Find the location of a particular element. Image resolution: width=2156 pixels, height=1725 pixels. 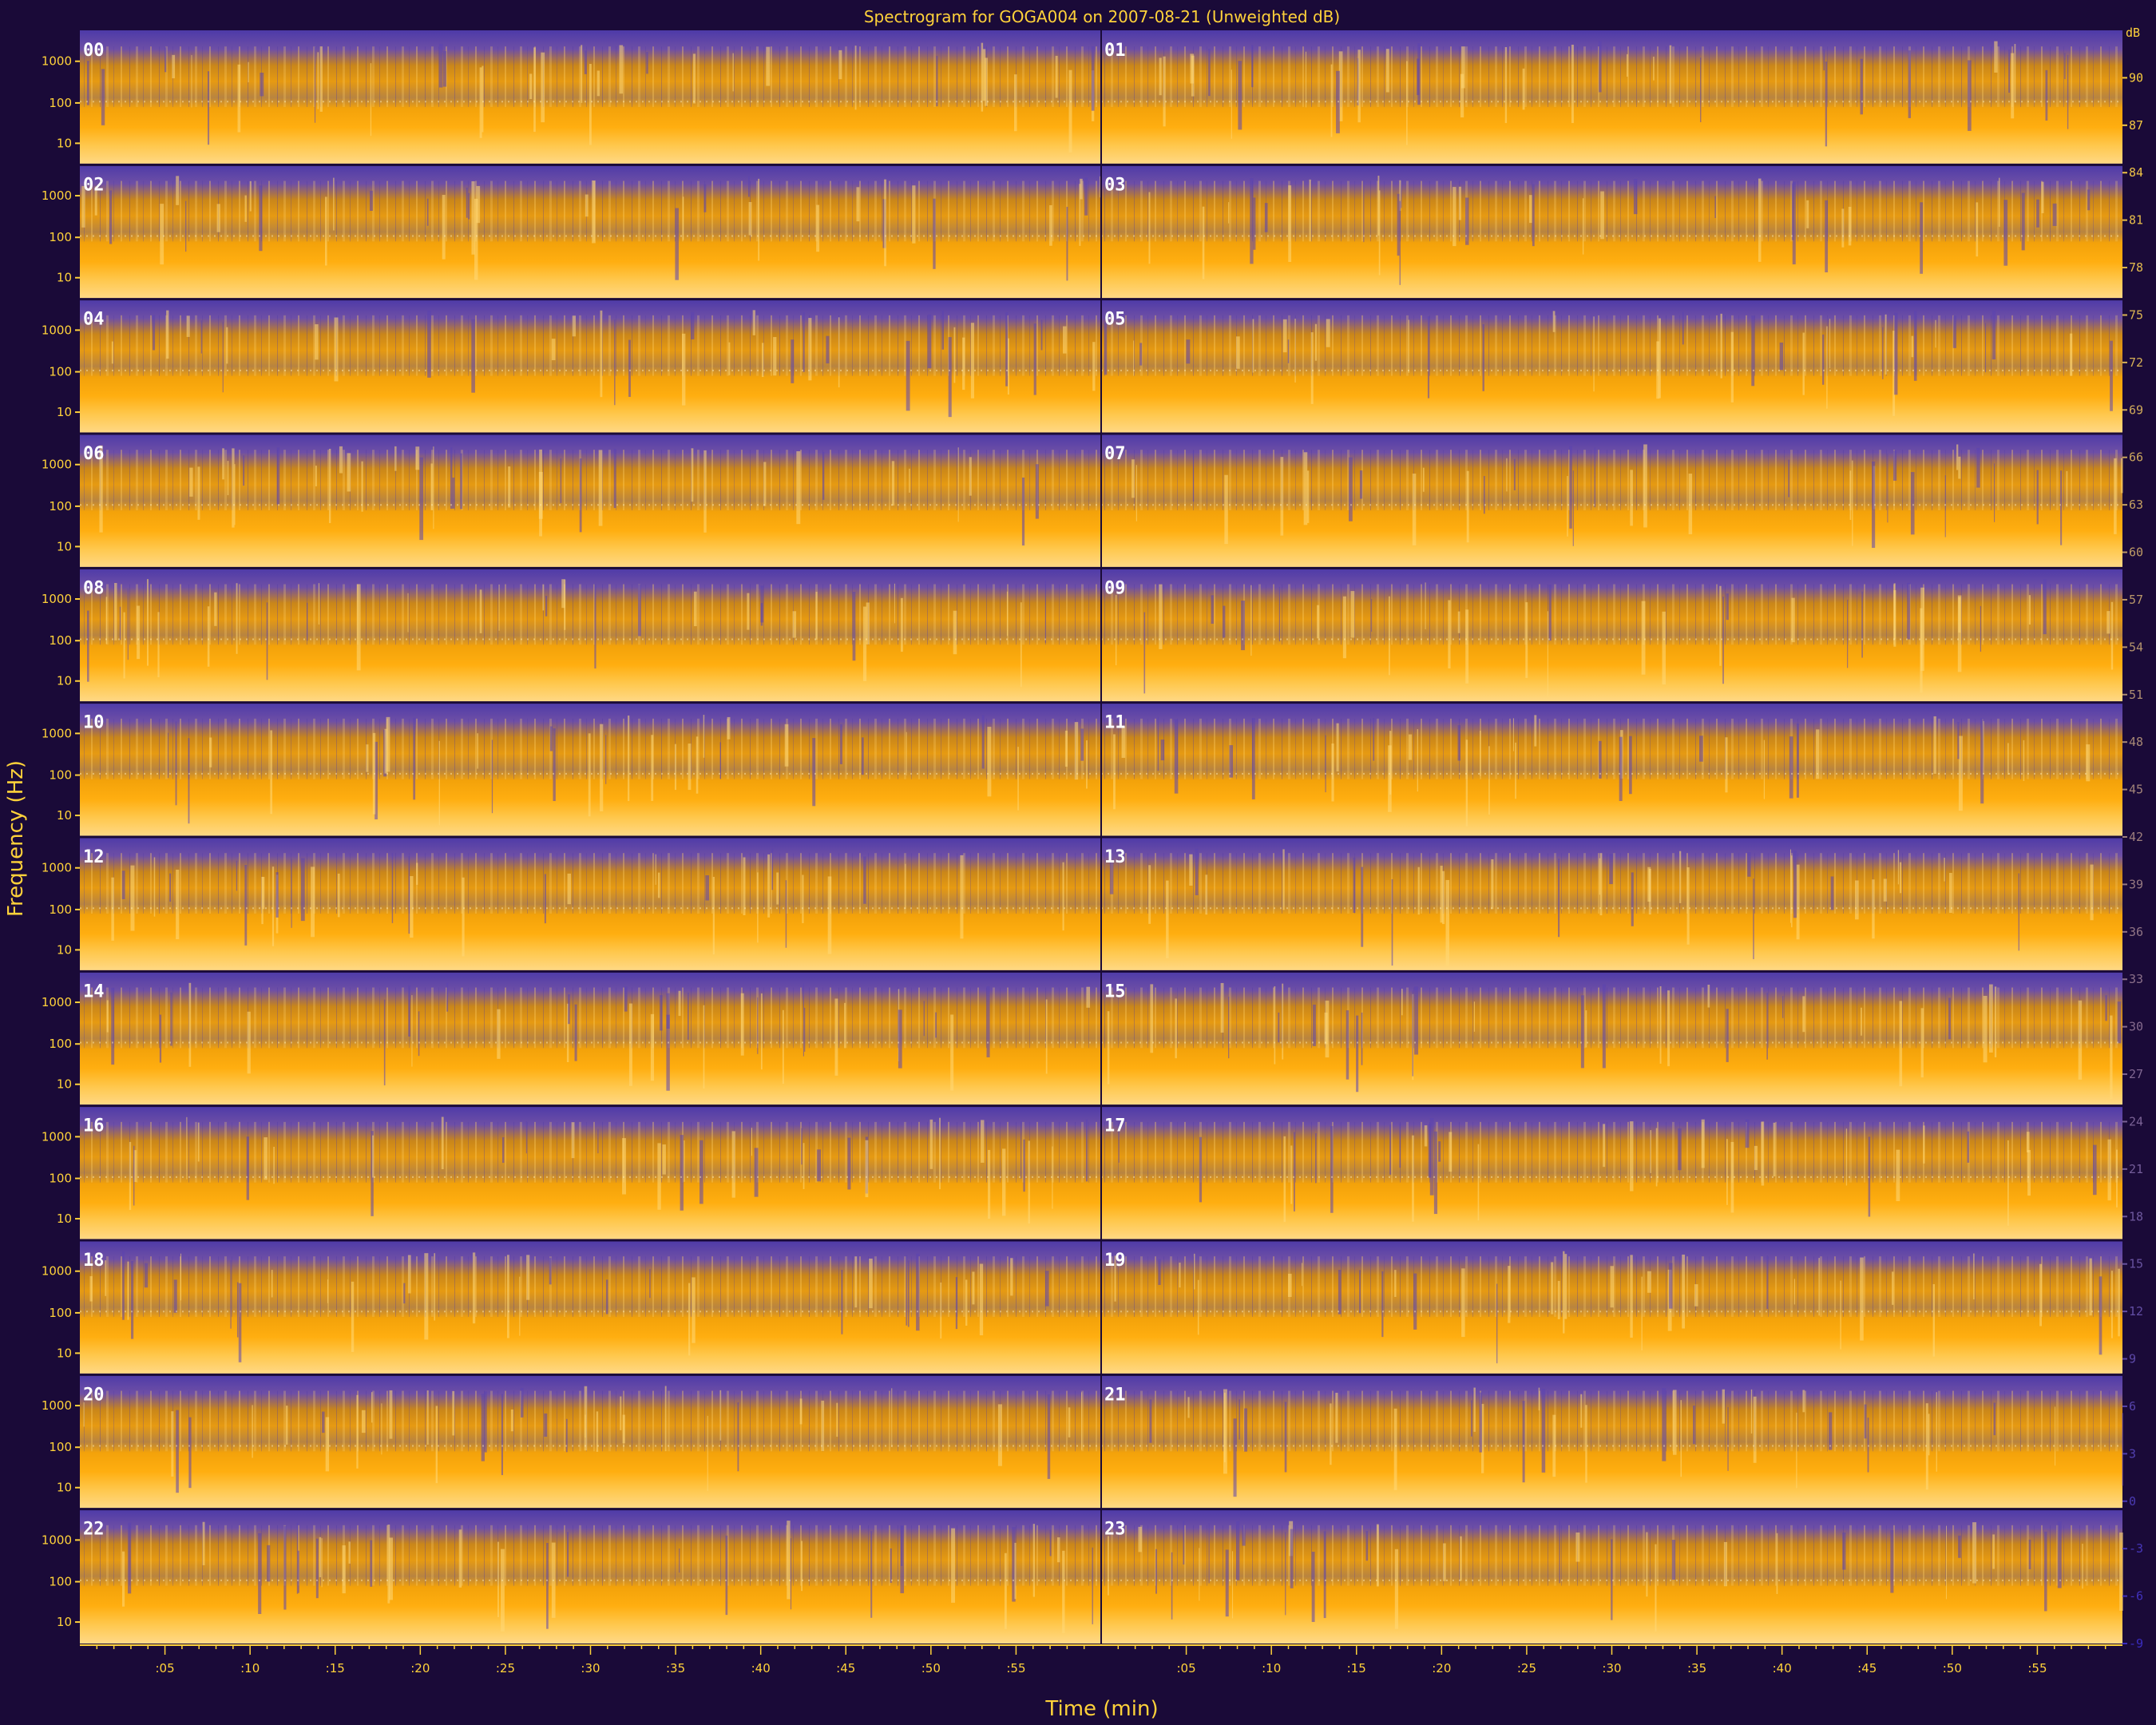

x-tick-label: :15 is located at coordinates (1356, 1668).